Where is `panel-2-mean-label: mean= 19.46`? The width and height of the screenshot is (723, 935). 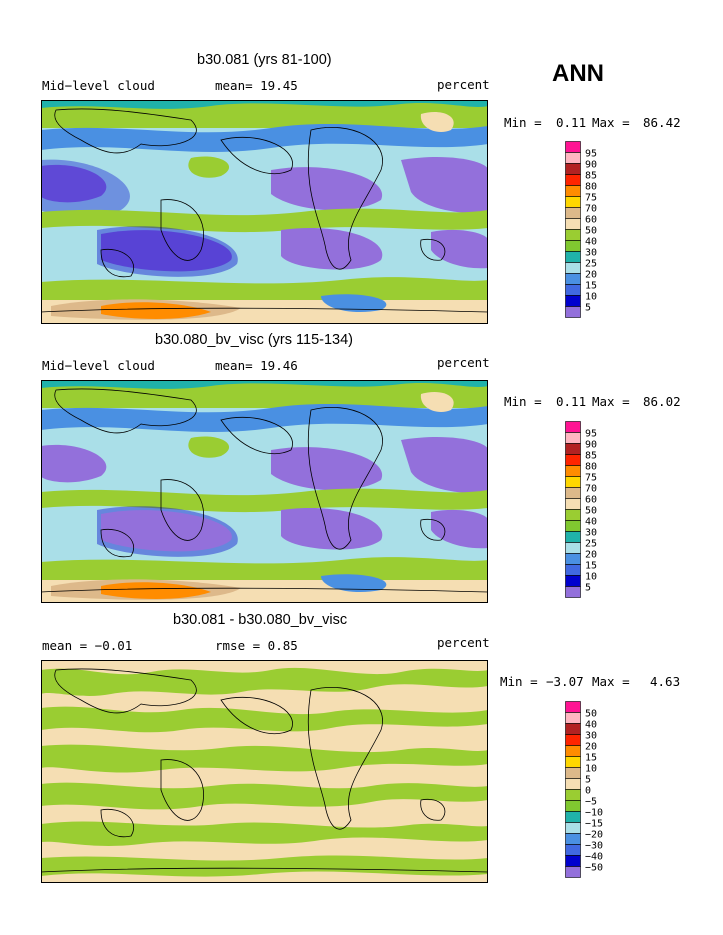 panel-2-mean-label: mean= 19.46 is located at coordinates (256, 365).